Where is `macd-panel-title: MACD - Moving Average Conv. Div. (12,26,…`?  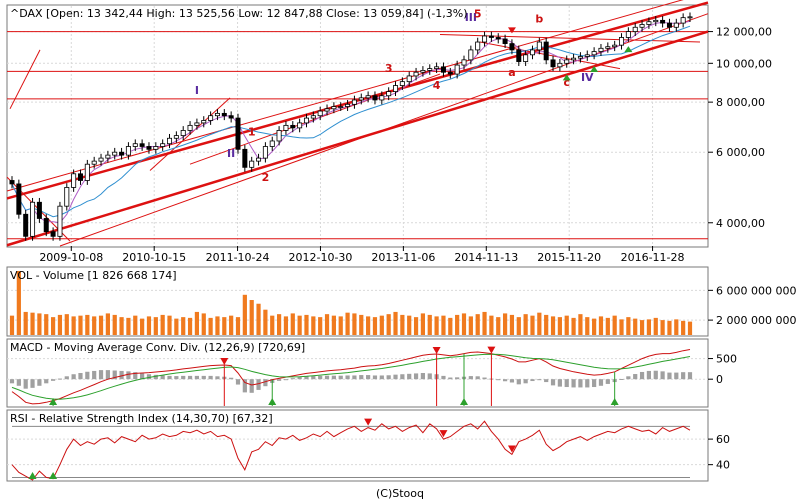 macd-panel-title: MACD - Moving Average Conv. Div. (12,26,… is located at coordinates (157, 347).